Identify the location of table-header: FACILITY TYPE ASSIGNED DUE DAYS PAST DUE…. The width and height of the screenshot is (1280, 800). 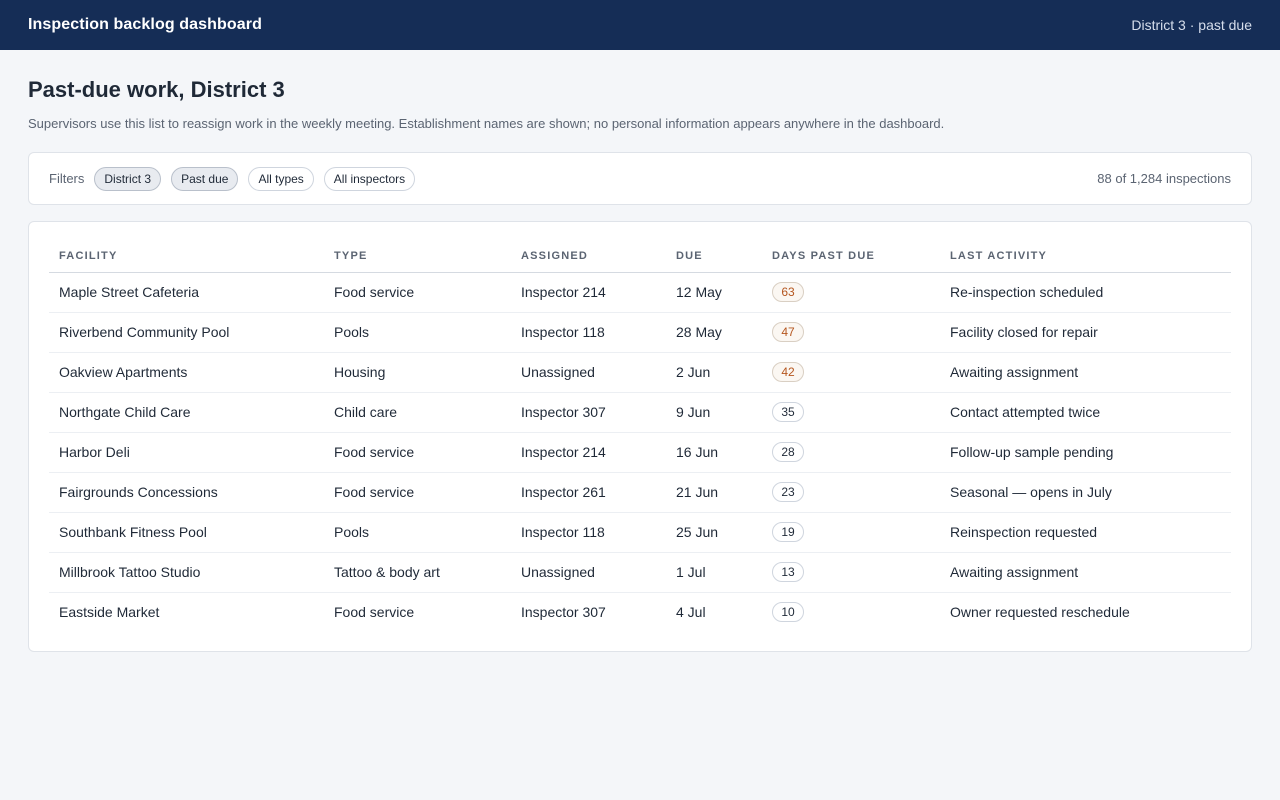
(640, 260).